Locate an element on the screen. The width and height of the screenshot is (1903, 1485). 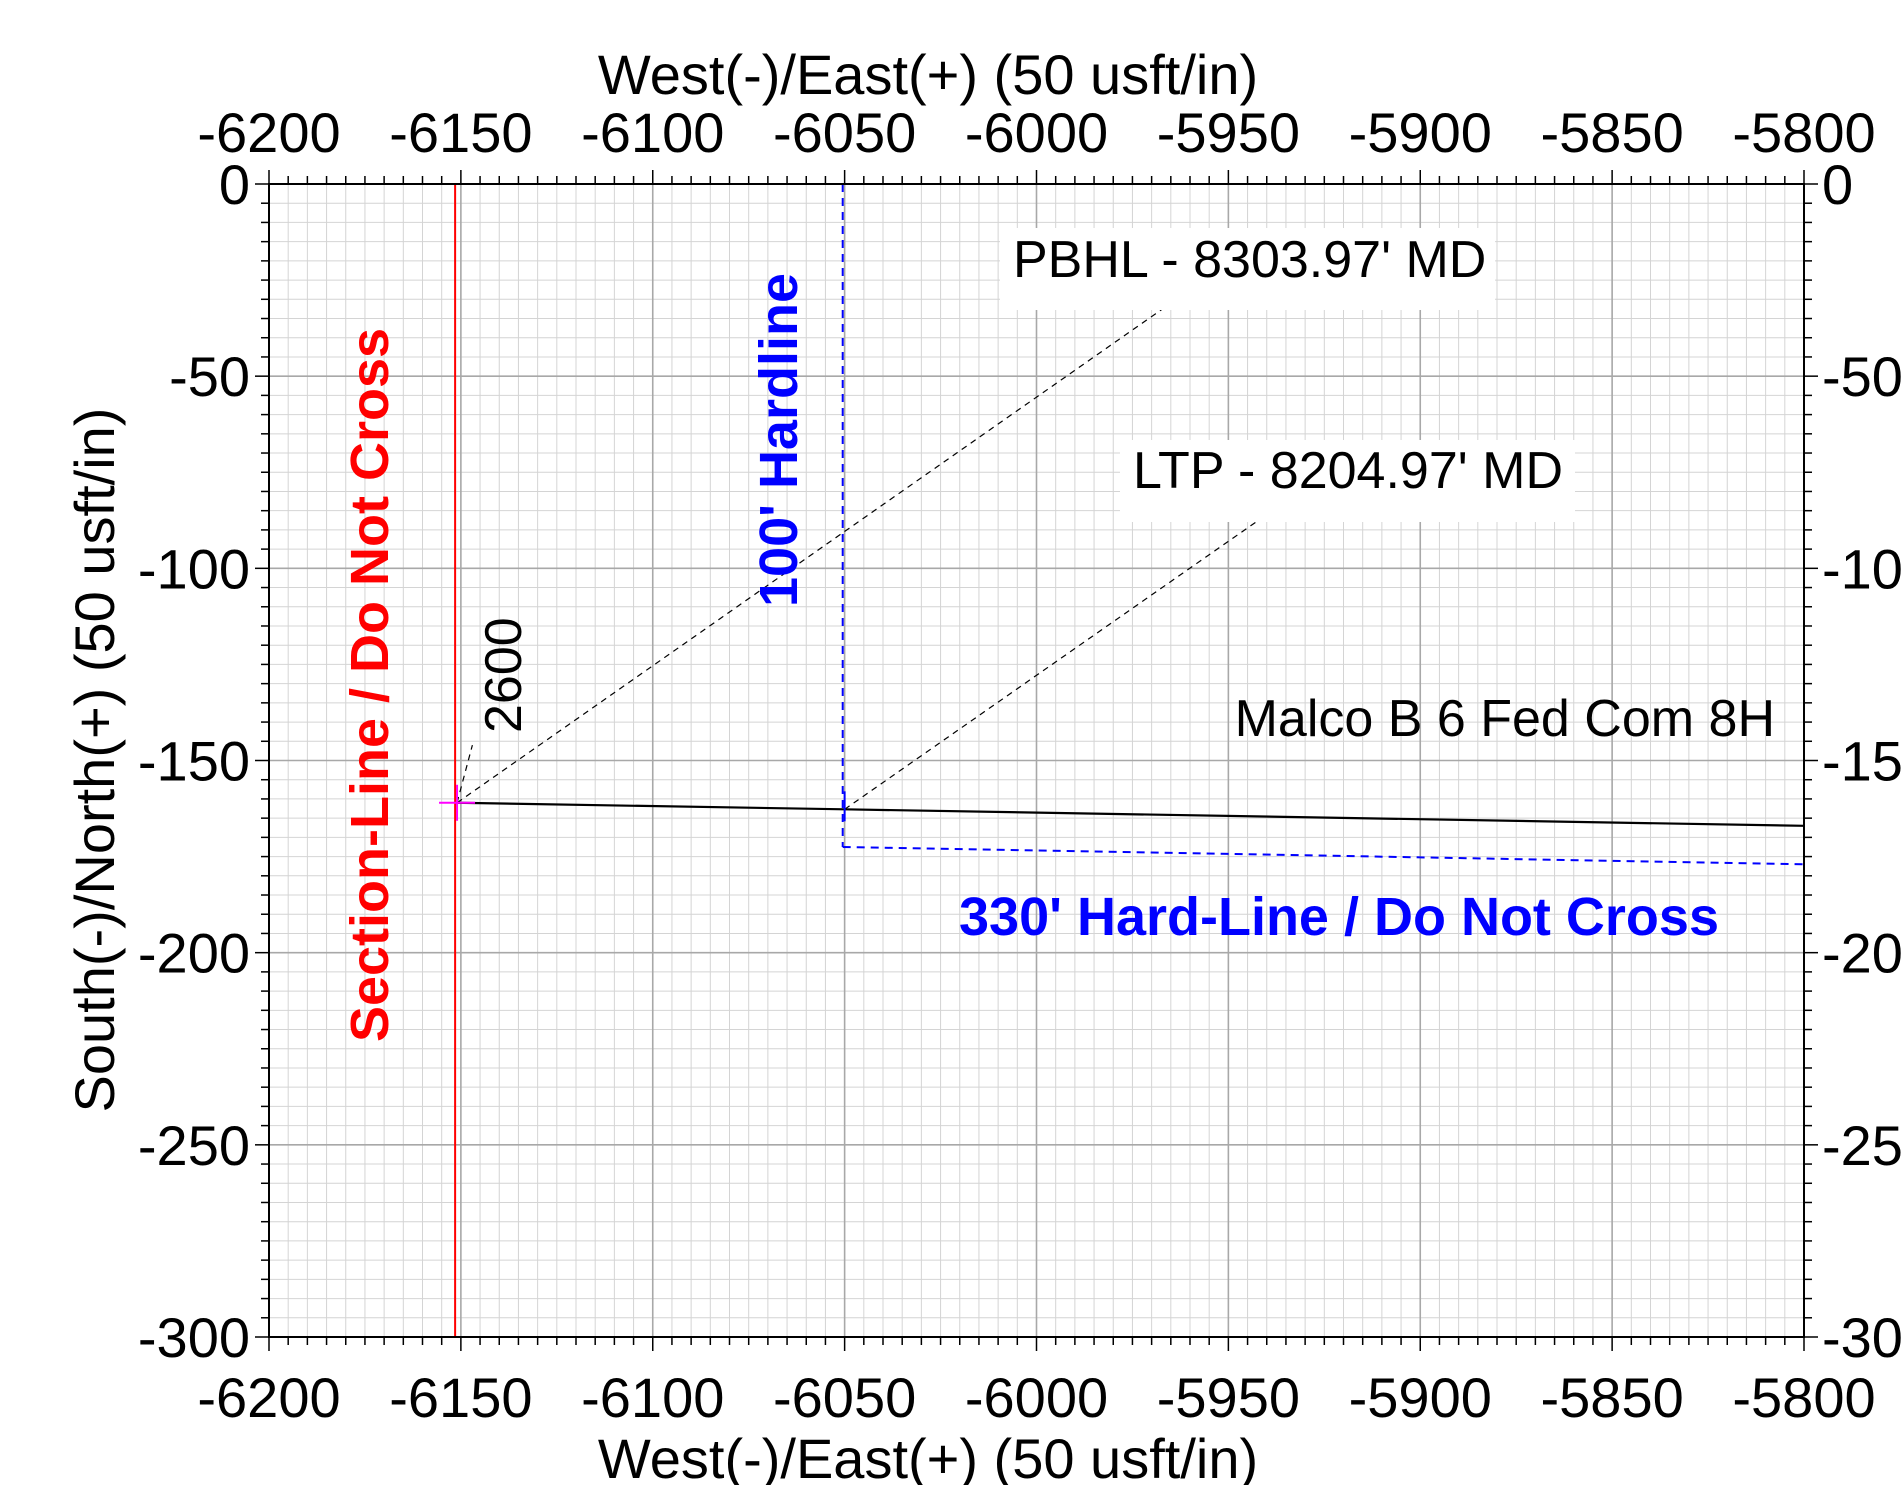
point-markers is located at coordinates (642, 803).